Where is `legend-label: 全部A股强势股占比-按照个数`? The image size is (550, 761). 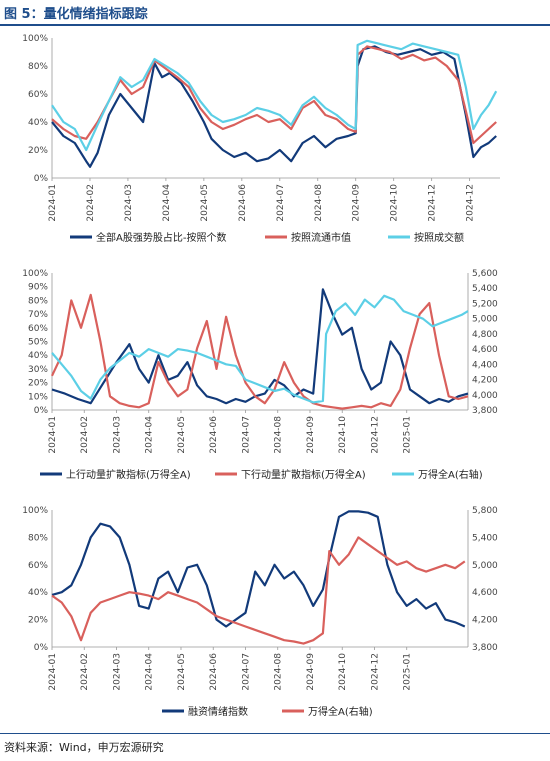 legend-label: 全部A股强势股占比-按照个数 is located at coordinates (161, 237).